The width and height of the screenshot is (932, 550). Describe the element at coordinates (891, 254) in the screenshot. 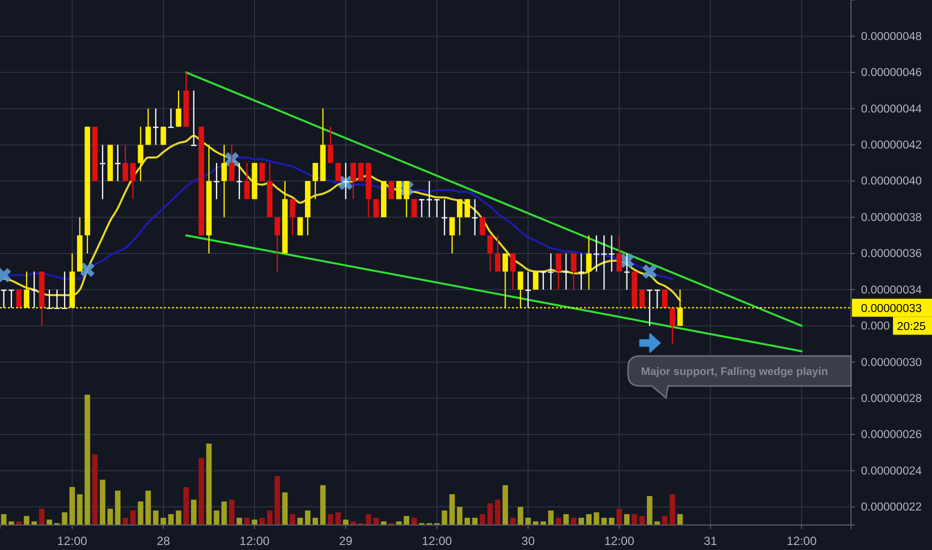

I see `y-tick-label: 0.00000036` at that location.